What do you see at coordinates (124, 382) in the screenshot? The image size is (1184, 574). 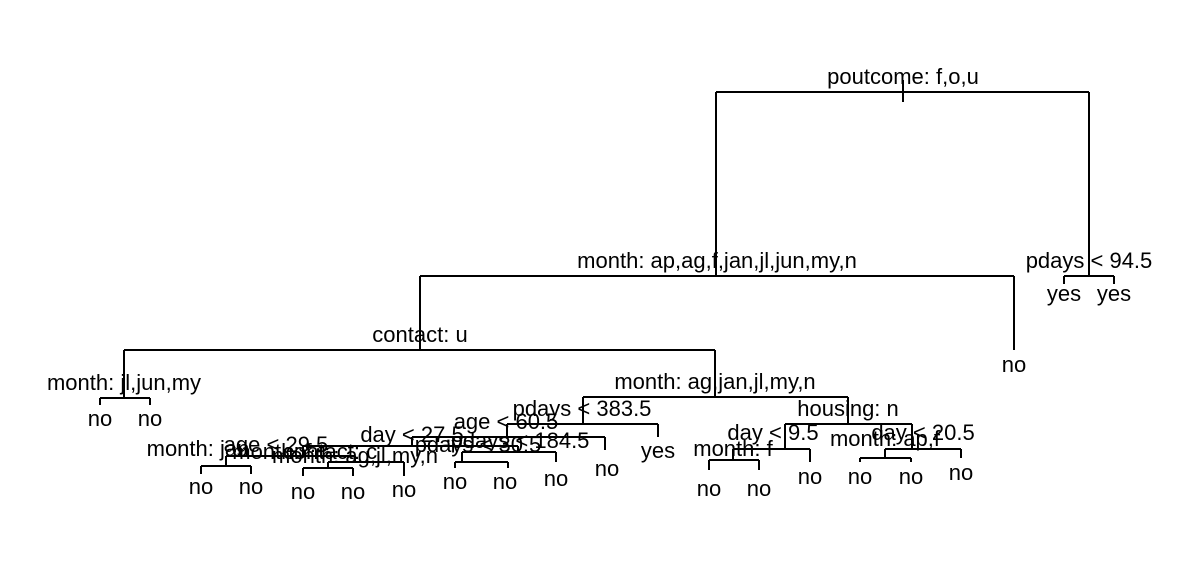 I see `split-label: month: jl,jun,my` at bounding box center [124, 382].